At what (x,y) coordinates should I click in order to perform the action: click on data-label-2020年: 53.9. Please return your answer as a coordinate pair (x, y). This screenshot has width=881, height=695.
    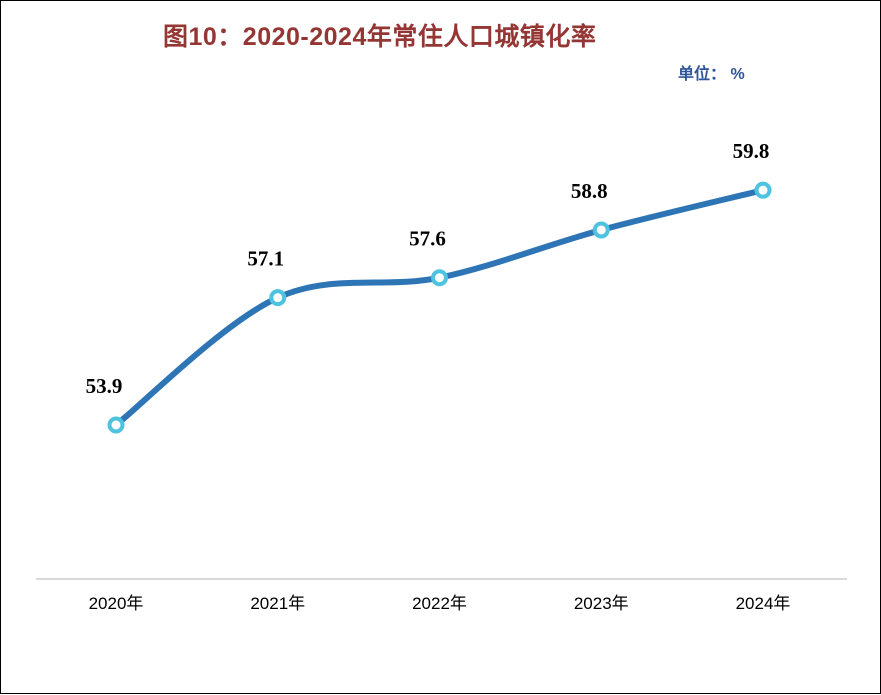
    Looking at the image, I should click on (104, 386).